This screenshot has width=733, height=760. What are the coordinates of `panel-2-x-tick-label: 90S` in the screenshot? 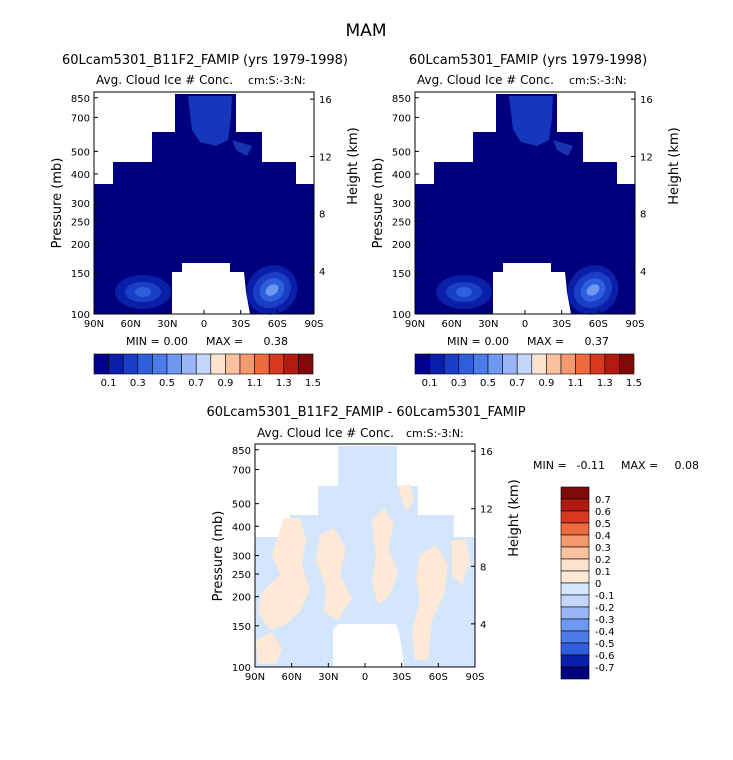 It's located at (634, 324).